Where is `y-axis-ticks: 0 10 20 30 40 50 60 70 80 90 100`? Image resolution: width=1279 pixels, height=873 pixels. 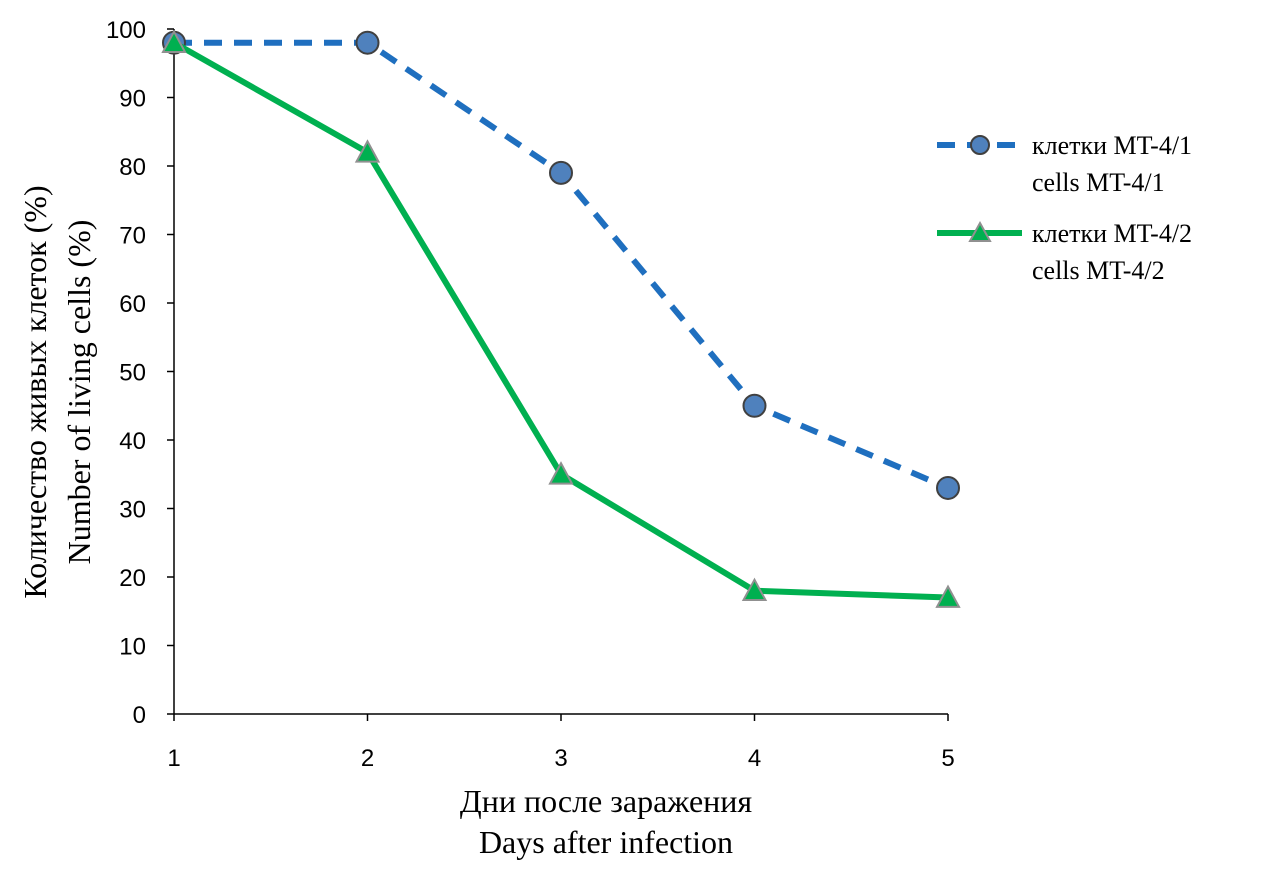 y-axis-ticks: 0 10 20 30 40 50 60 70 80 90 100 is located at coordinates (140, 373).